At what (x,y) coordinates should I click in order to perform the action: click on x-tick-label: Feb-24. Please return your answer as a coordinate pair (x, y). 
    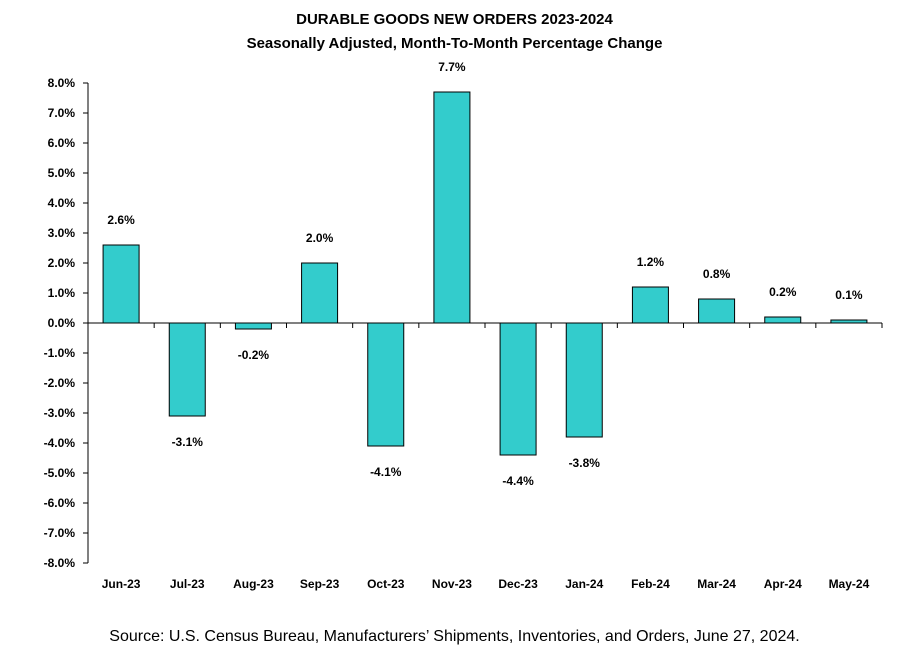
    Looking at the image, I should click on (650, 584).